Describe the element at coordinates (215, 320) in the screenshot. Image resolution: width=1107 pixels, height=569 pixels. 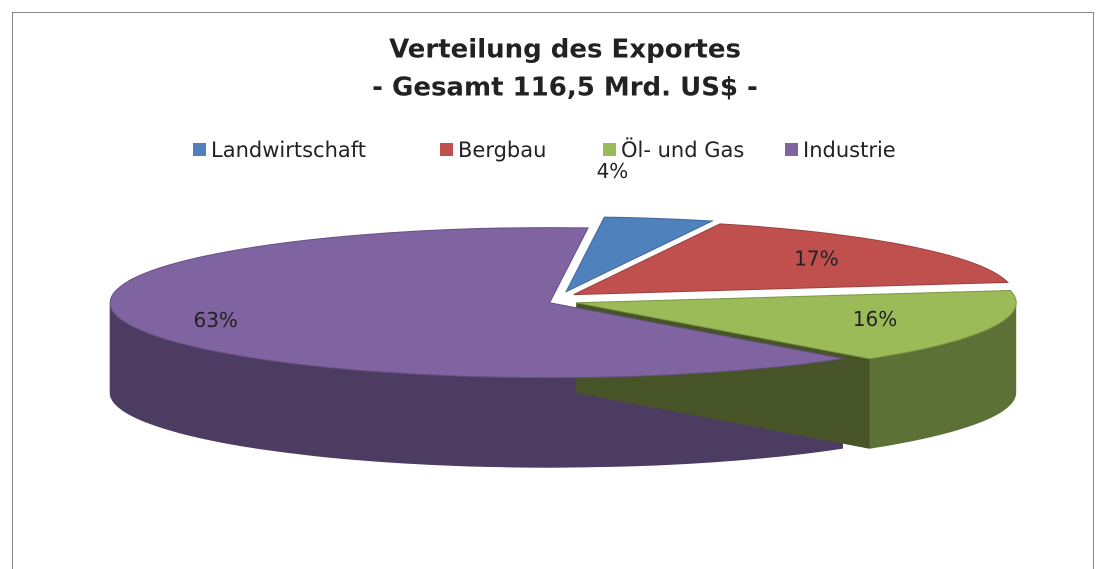
I see `data-label: 63%` at that location.